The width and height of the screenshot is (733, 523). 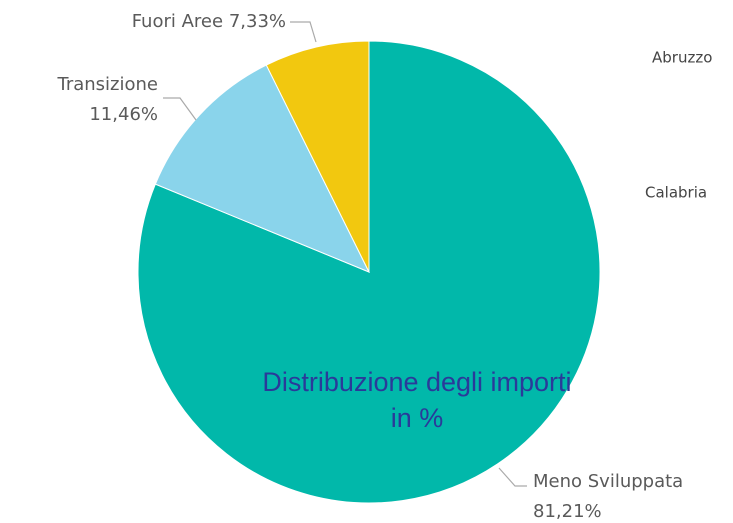 What do you see at coordinates (123, 114) in the screenshot?
I see `value-label: 11,46%` at bounding box center [123, 114].